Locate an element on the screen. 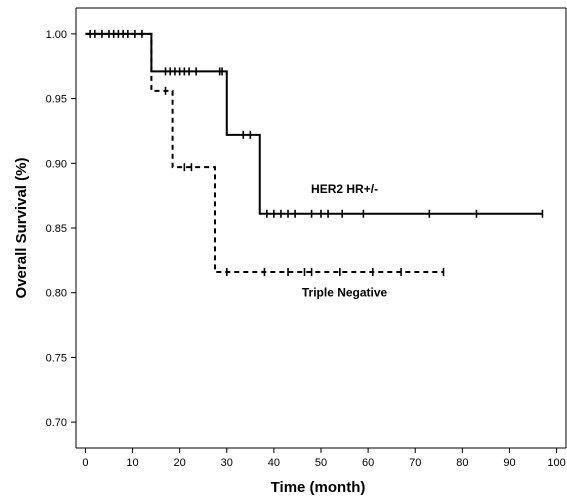 The image size is (567, 497). x-tick-label: 80 is located at coordinates (462, 463).